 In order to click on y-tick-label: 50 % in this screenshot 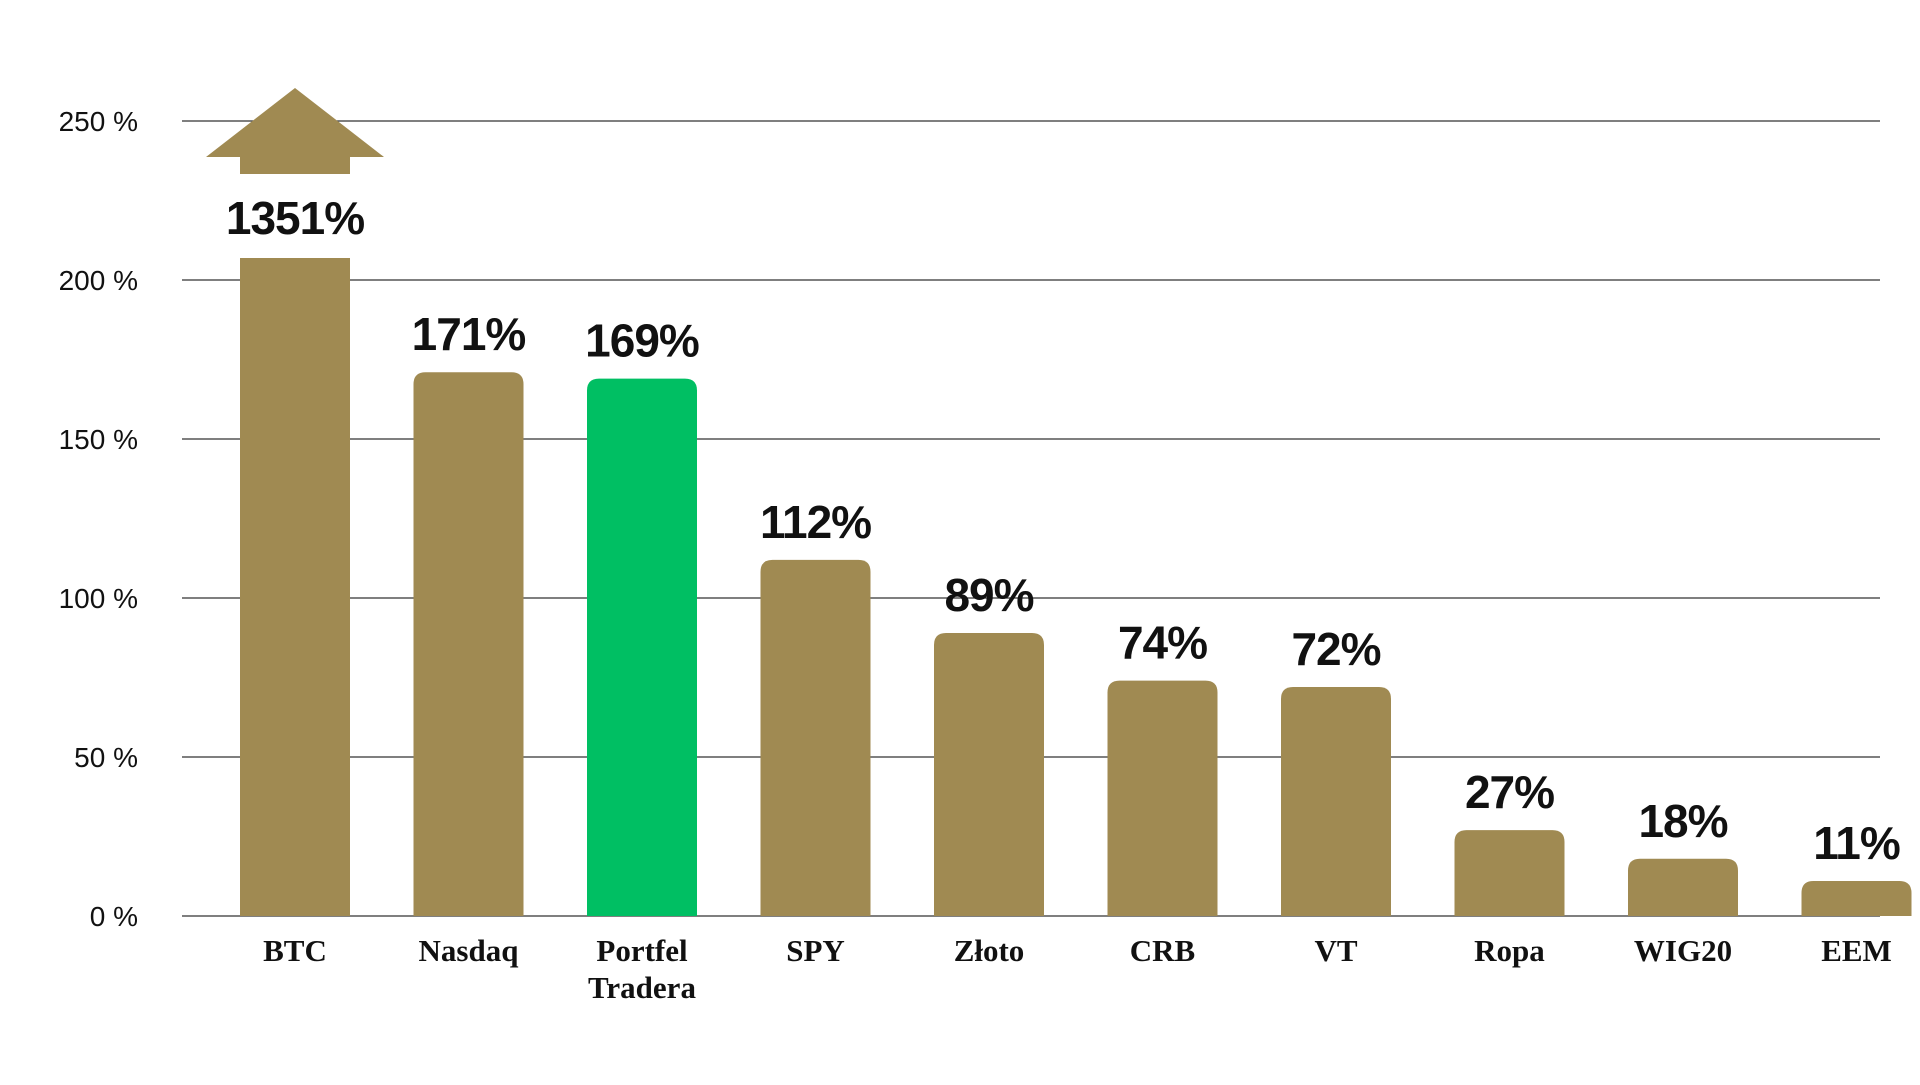, I will do `click(106, 757)`.